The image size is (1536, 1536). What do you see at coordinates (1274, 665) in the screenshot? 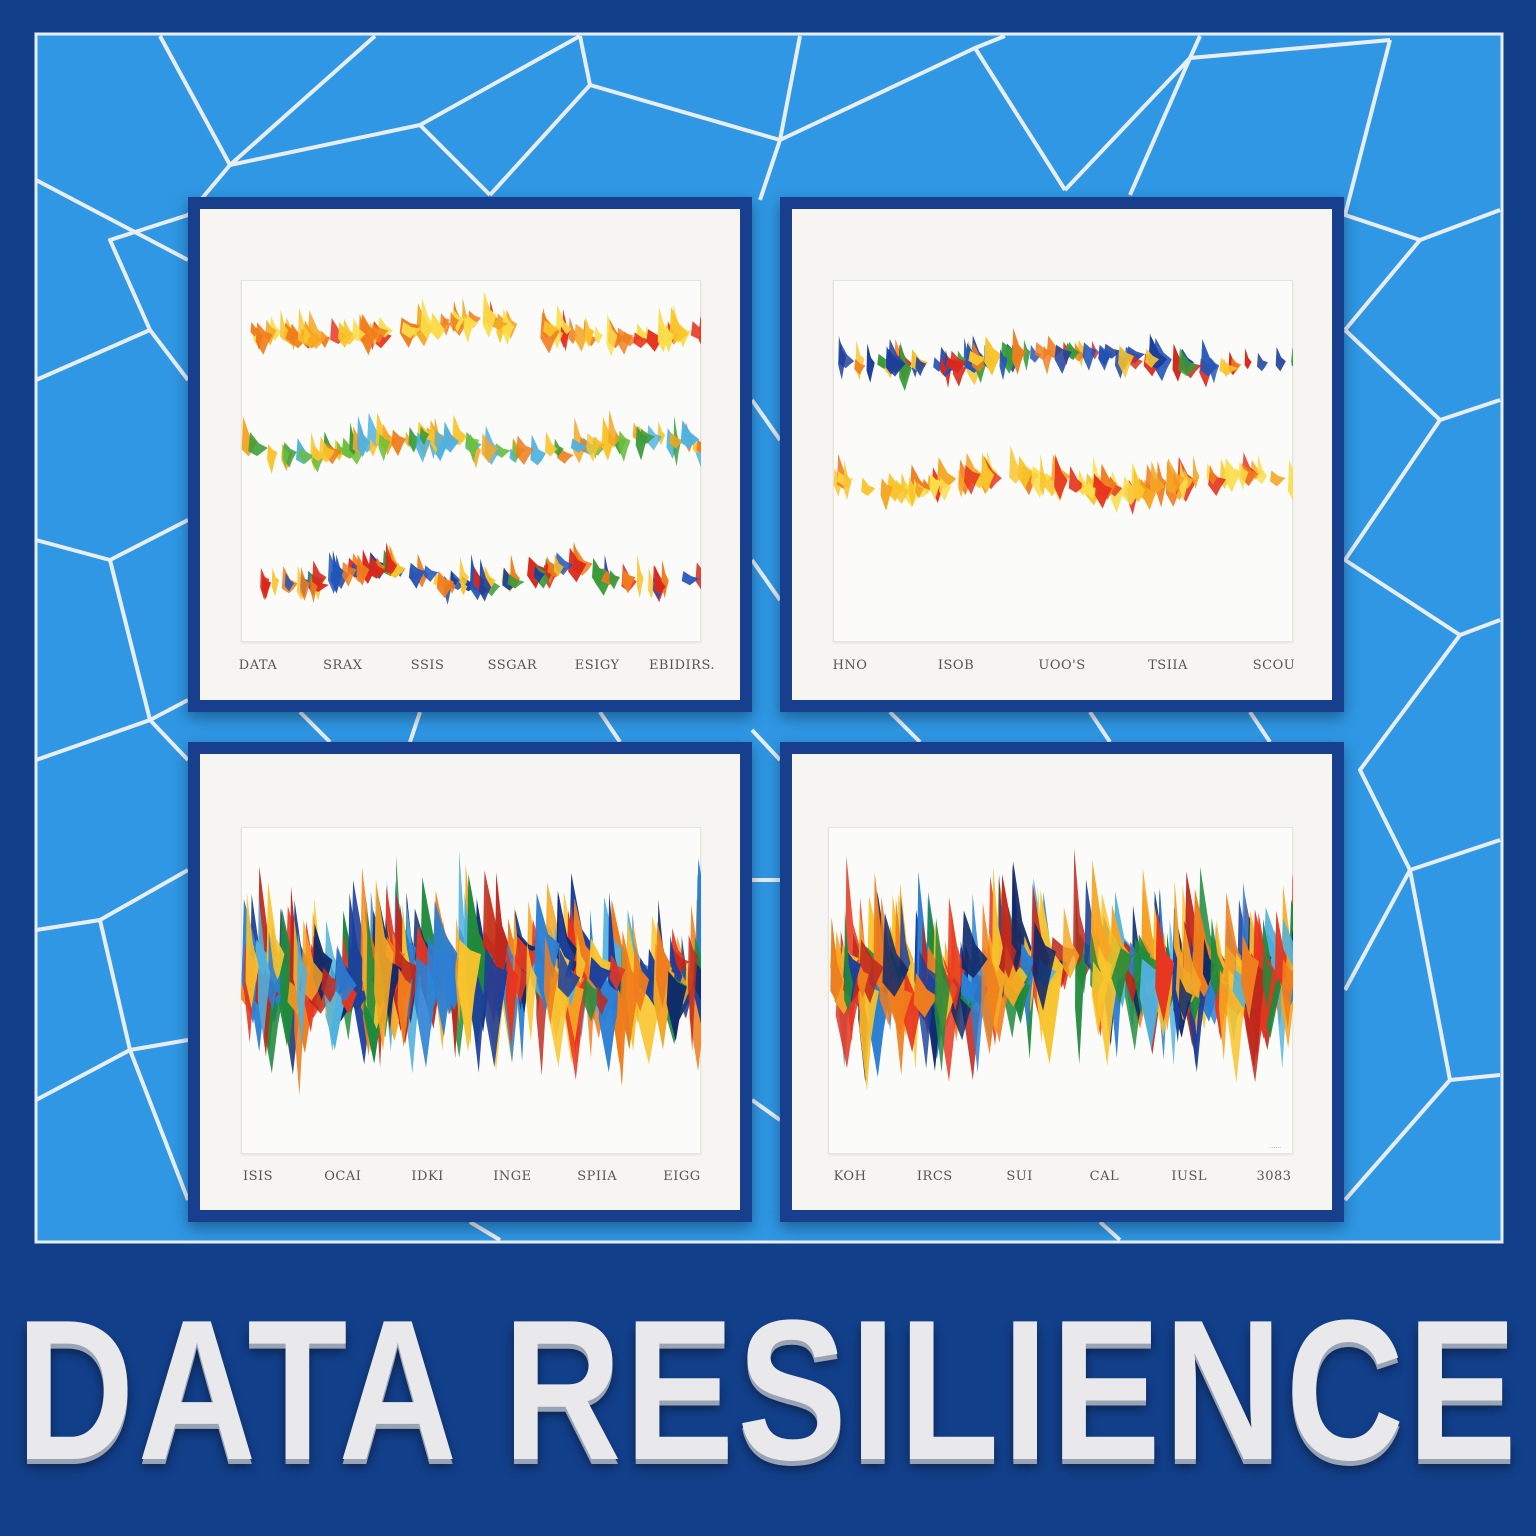
I see `caption-label: SCOU` at bounding box center [1274, 665].